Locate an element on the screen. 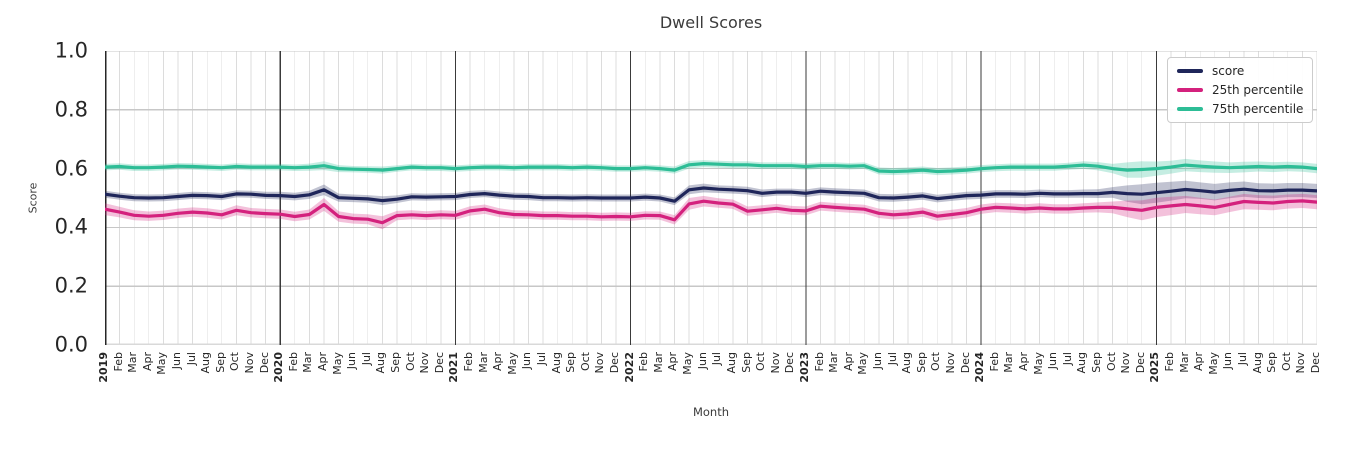 Image resolution: width=1350 pixels, height=450 pixels. x-tick-label: 2022 is located at coordinates (629, 367).